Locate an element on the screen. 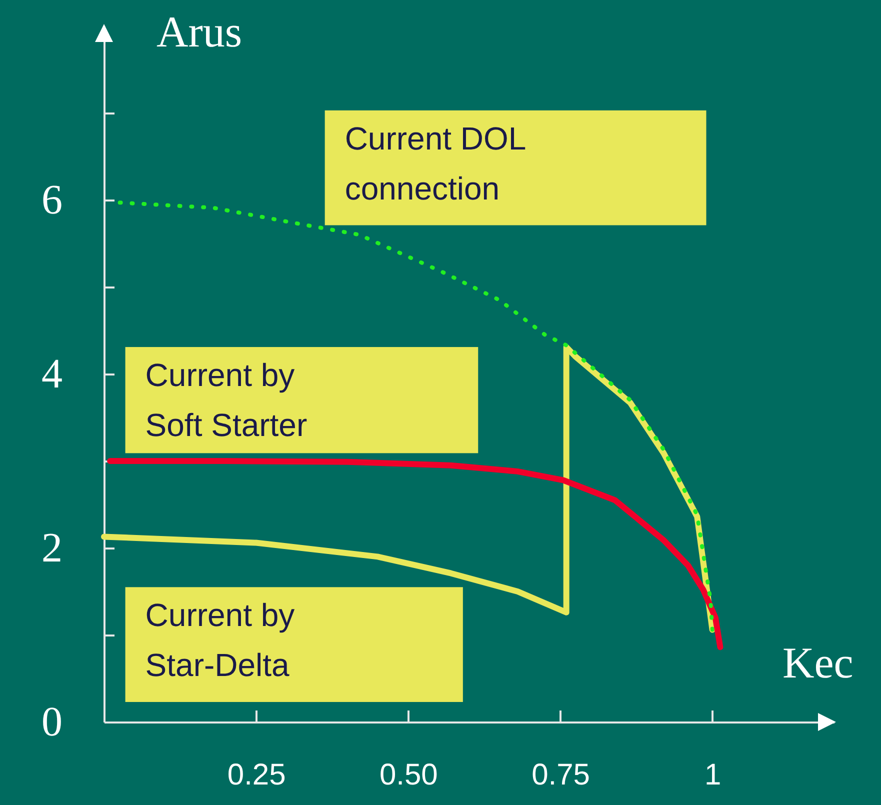 The height and width of the screenshot is (805, 881). x-tick-label: 1 is located at coordinates (713, 775).